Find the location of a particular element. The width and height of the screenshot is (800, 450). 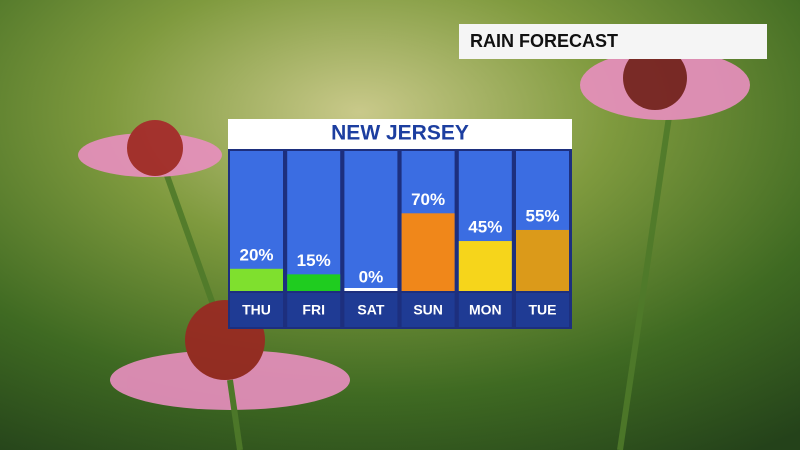

value-label: 70% is located at coordinates (428, 199).